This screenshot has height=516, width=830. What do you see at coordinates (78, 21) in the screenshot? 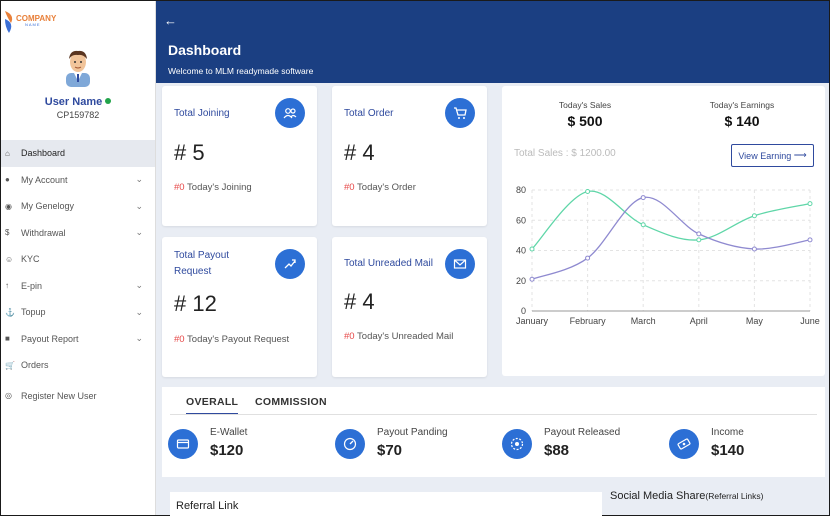
I see `brand-logo: COMPANY NAME` at bounding box center [78, 21].